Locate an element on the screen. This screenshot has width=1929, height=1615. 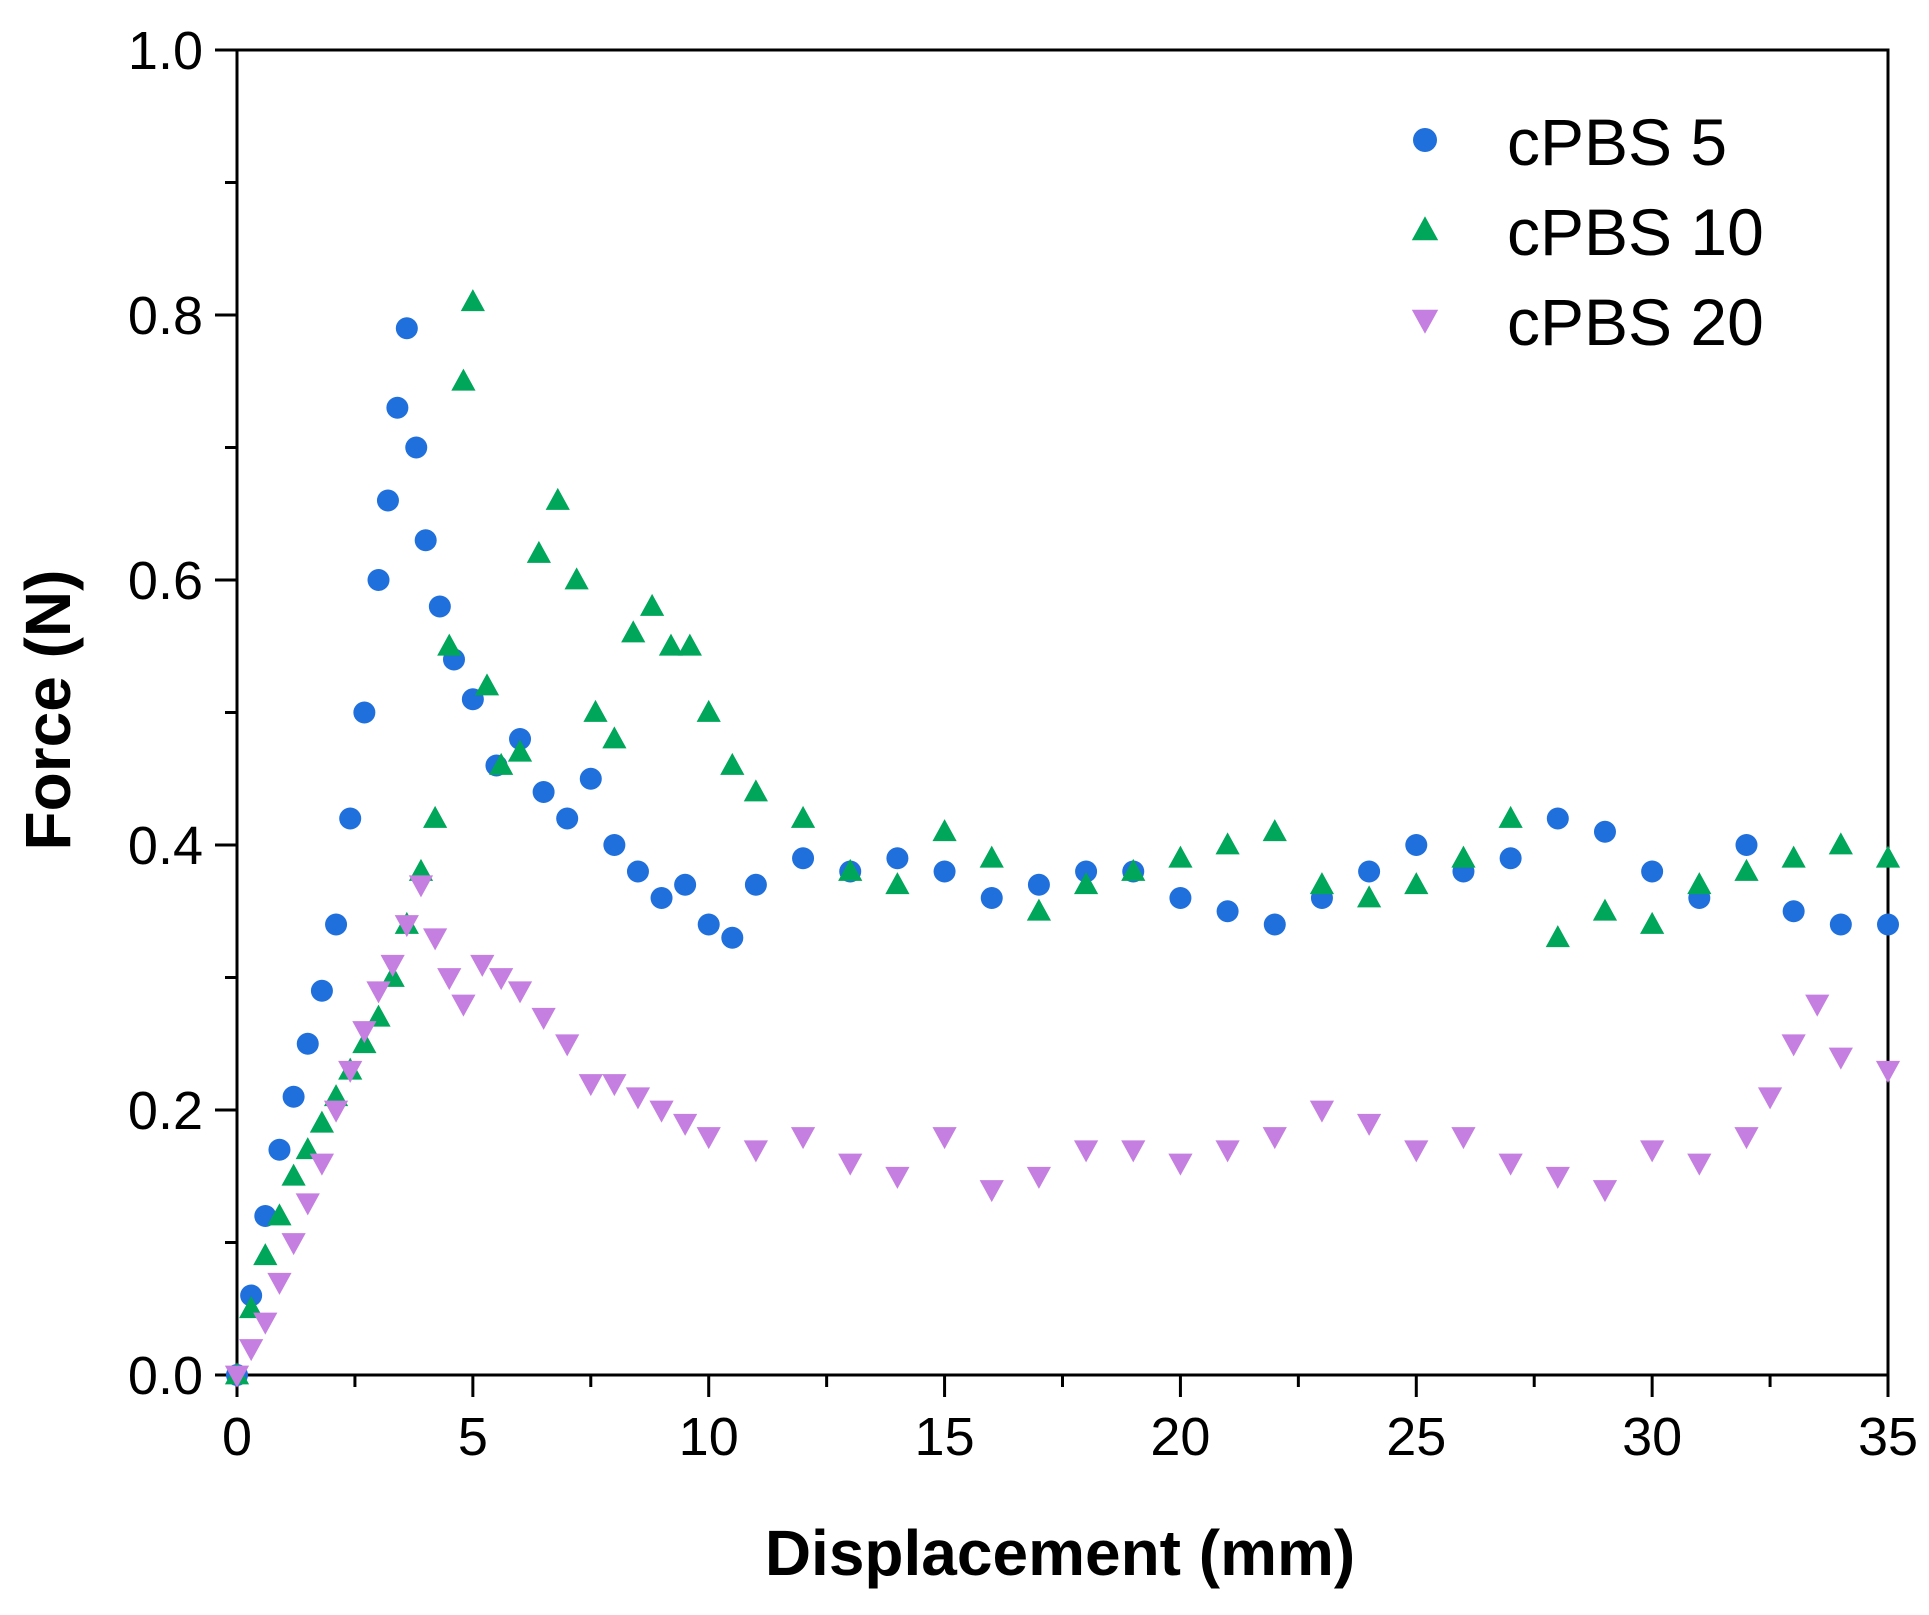
legend-label: cPBS 5 is located at coordinates (1617, 142).